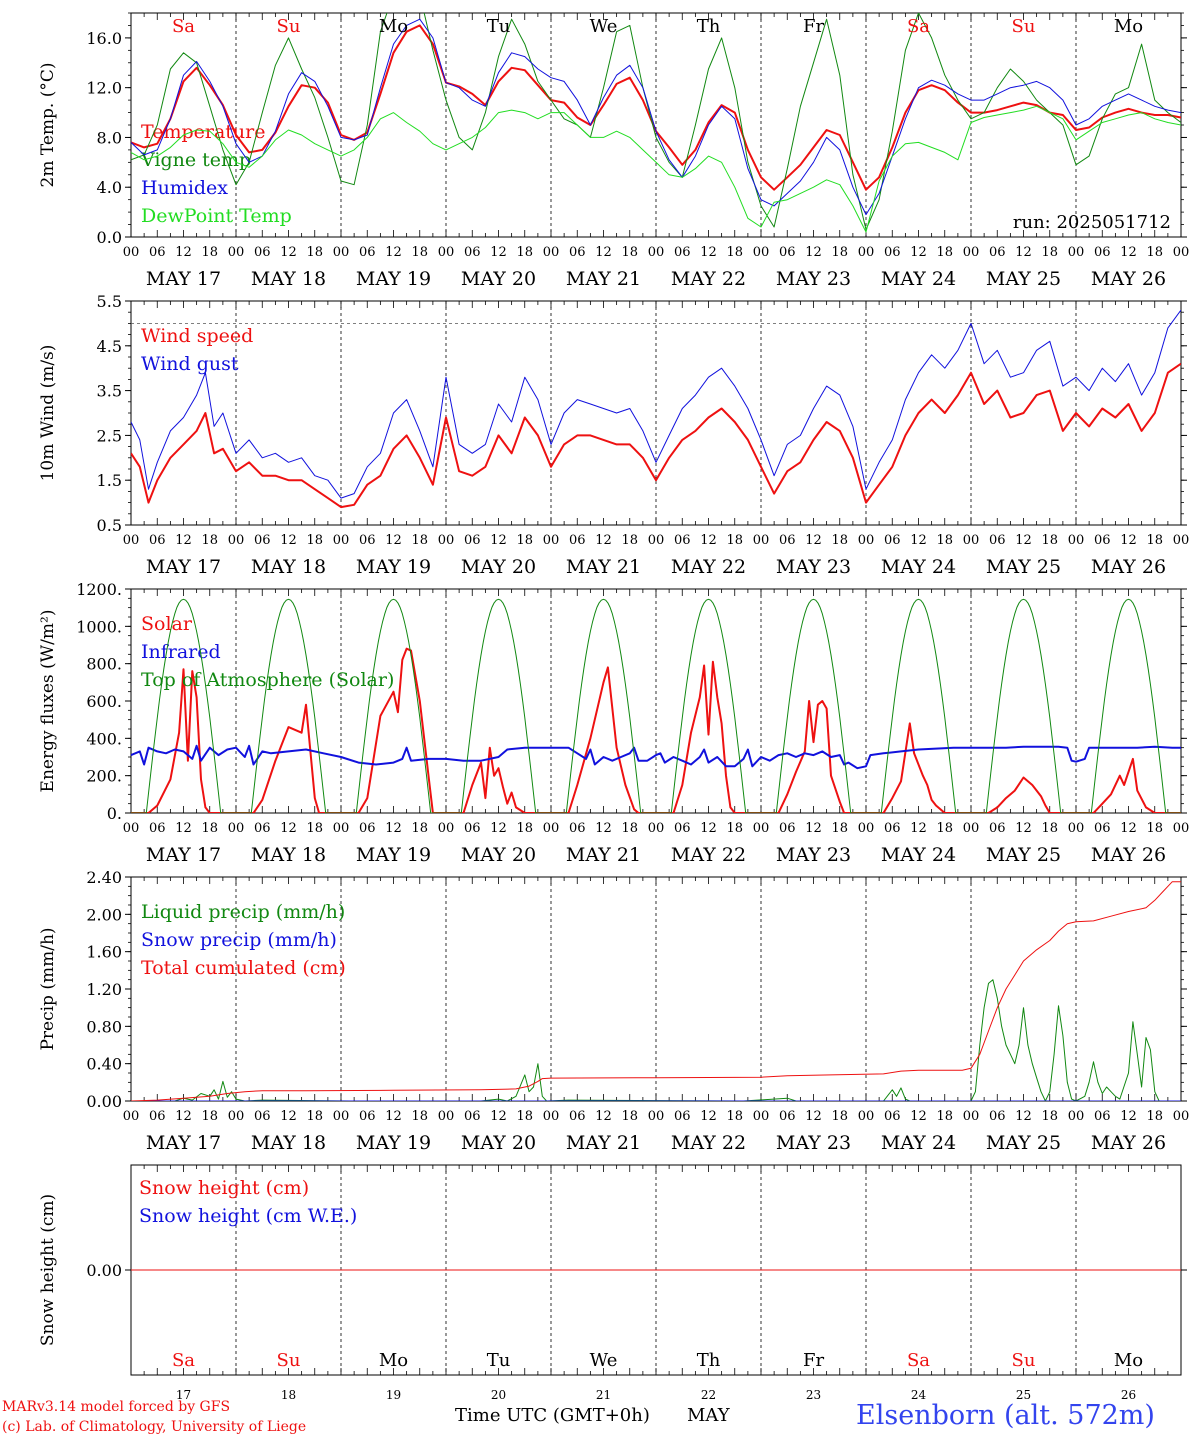  I want to click on weekday-label: Th, so click(709, 1360).